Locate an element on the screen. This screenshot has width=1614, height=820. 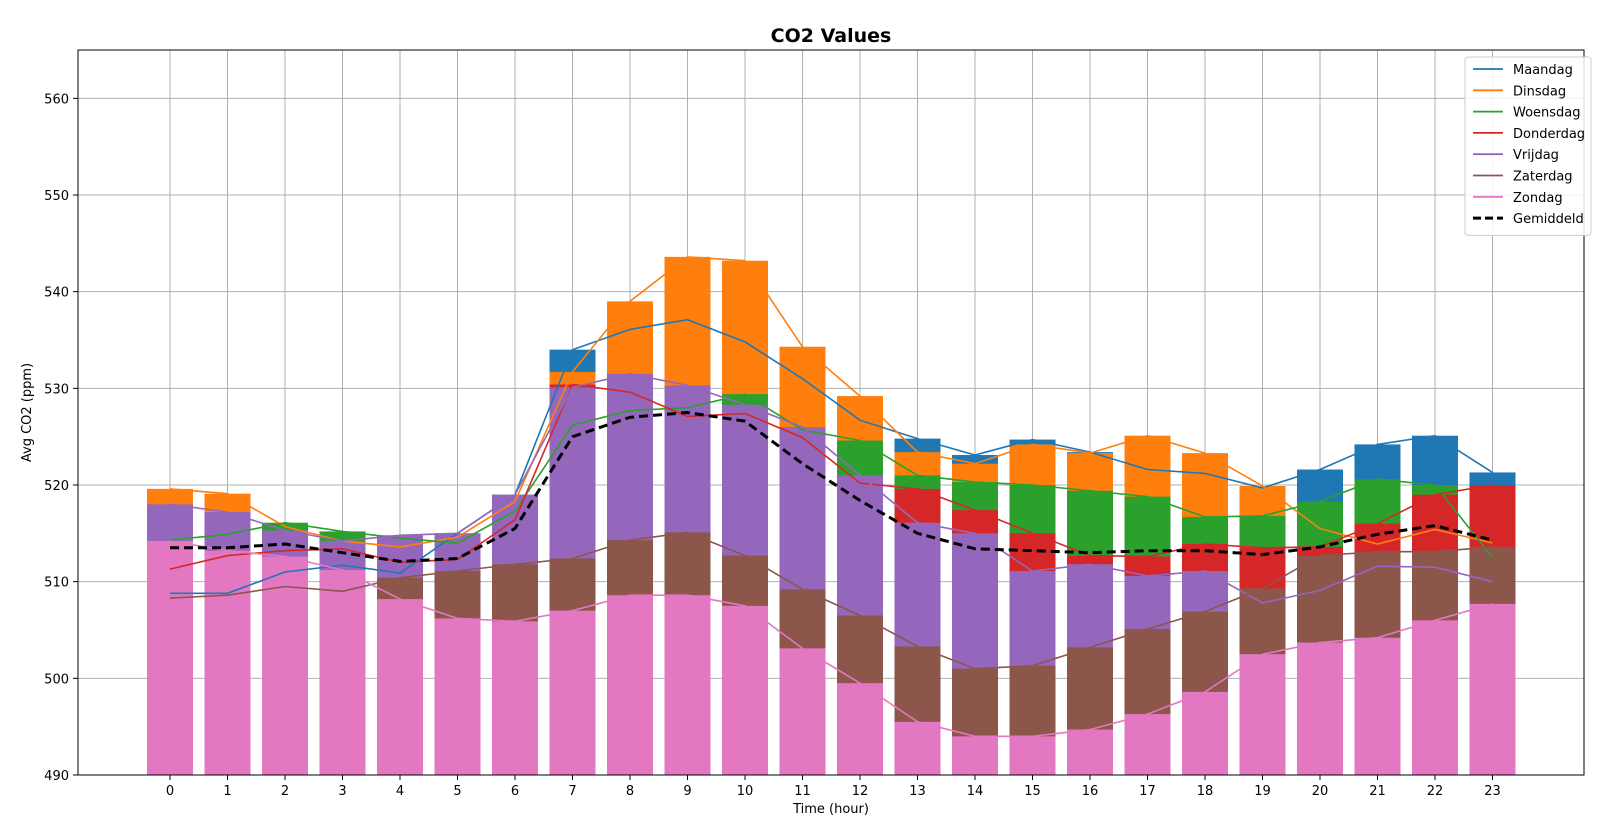
x-tick-label: 0 is located at coordinates (170, 791).